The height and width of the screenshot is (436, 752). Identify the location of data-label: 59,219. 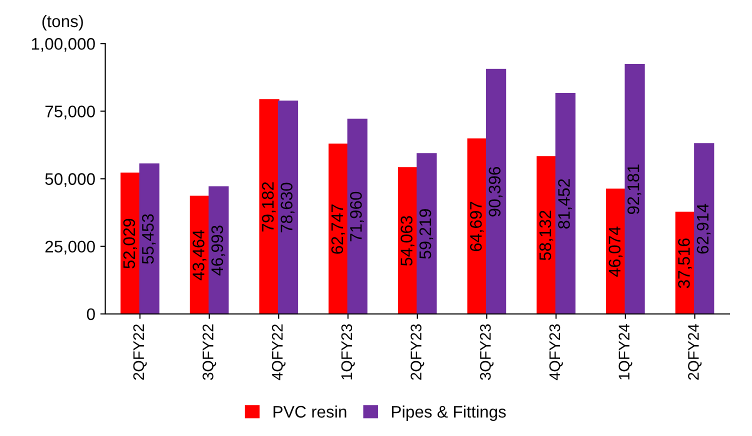
(426, 234).